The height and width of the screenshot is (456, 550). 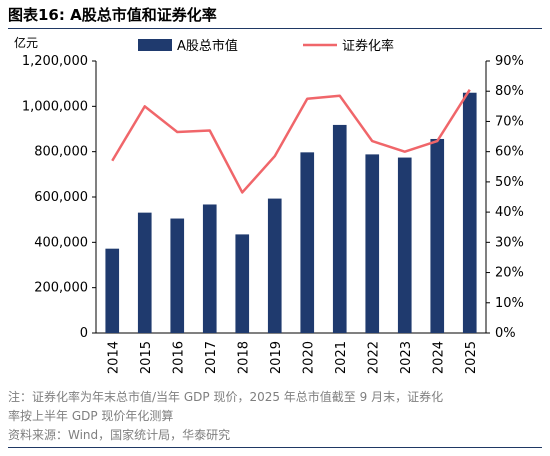 I want to click on left-axis-unit: 亿元, so click(x=26, y=42).